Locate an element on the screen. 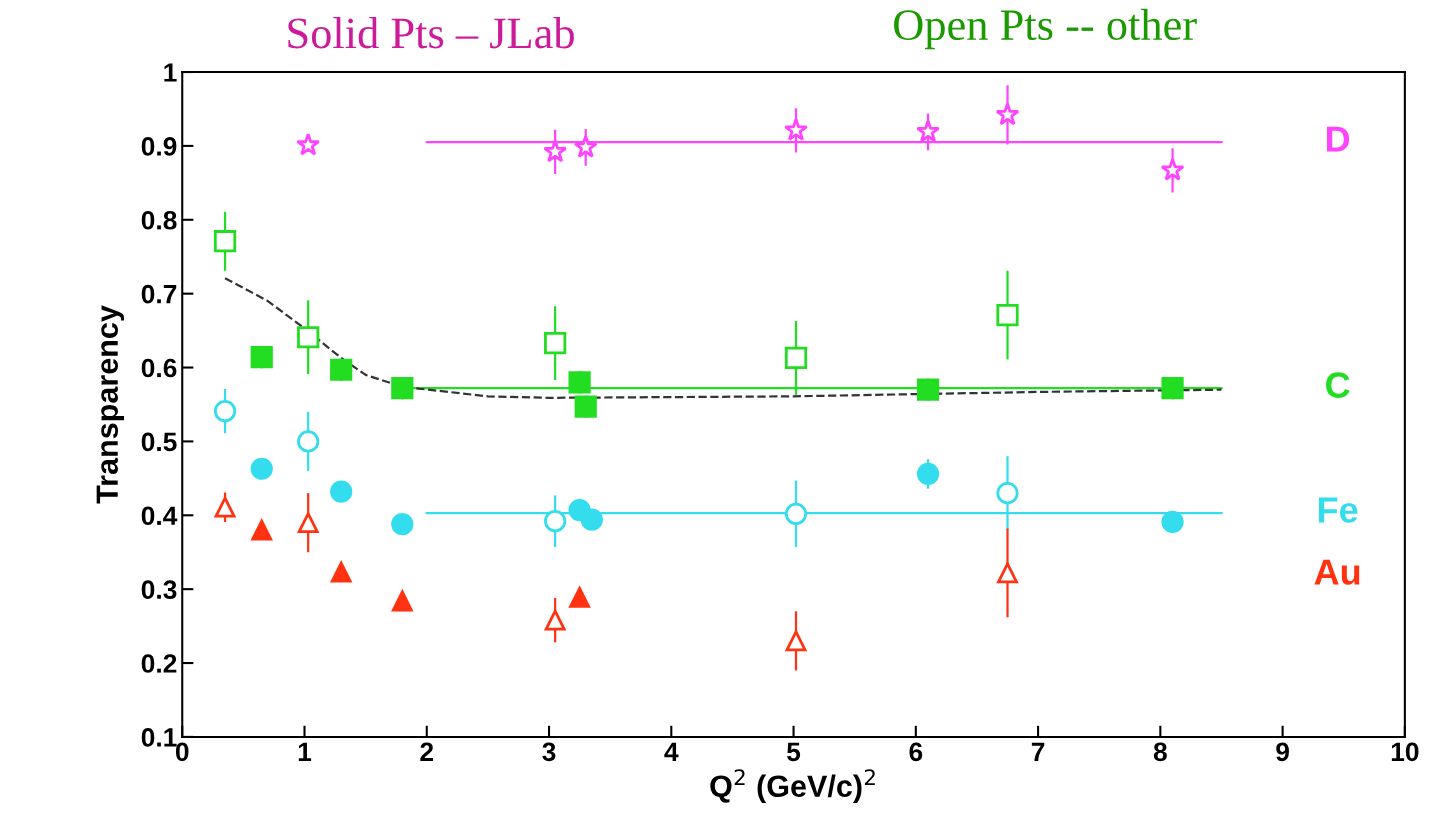 This screenshot has width=1435, height=828. text: C is located at coordinates (1338, 385).